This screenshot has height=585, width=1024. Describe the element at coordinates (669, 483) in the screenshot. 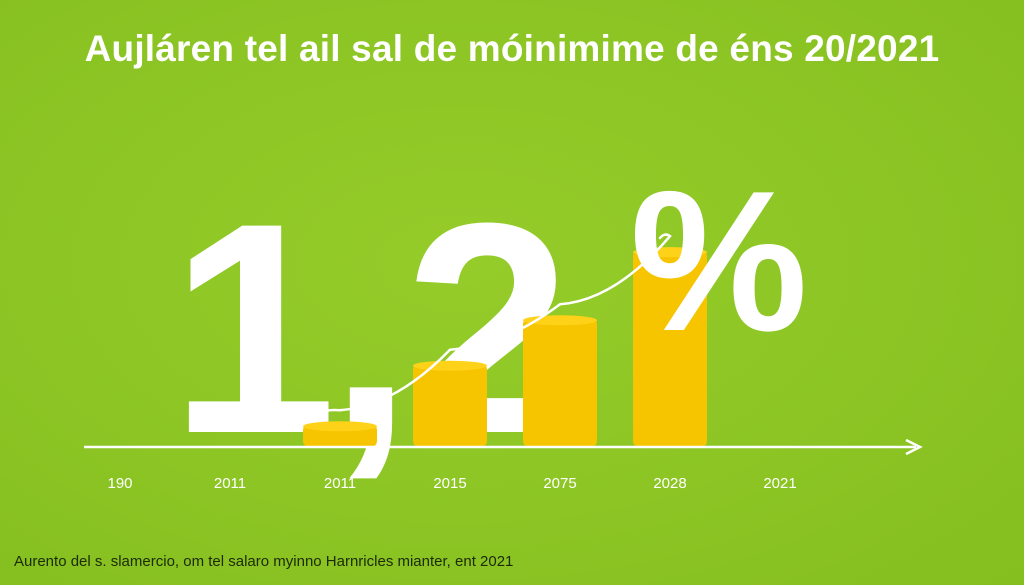

I see `x-tick-label-5: 2028` at that location.